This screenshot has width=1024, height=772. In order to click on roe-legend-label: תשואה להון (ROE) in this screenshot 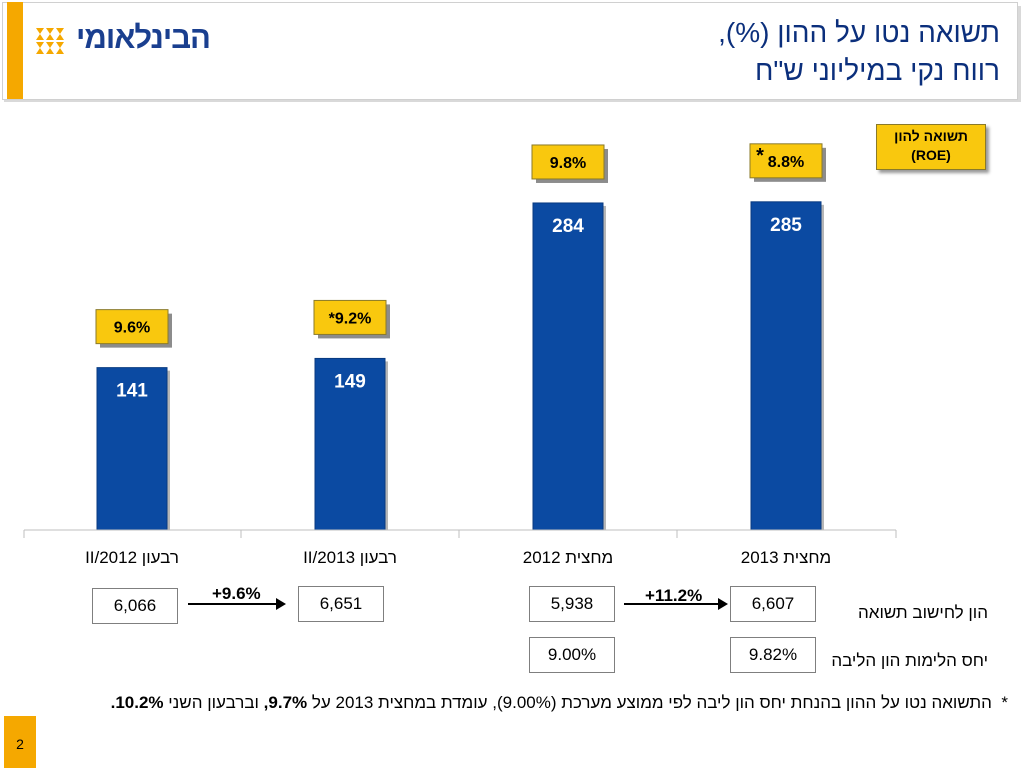, I will do `click(931, 145)`.